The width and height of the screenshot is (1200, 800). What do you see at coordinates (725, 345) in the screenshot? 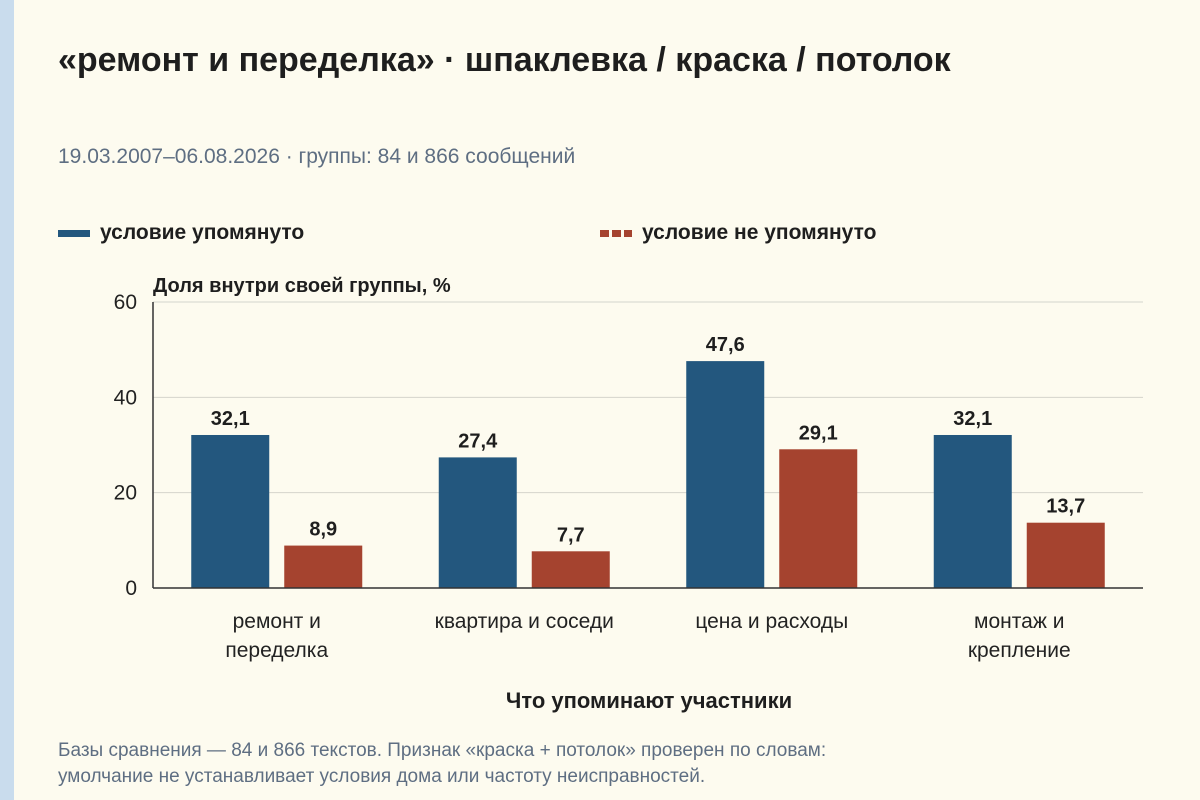
I see `value-label: 47,6` at bounding box center [725, 345].